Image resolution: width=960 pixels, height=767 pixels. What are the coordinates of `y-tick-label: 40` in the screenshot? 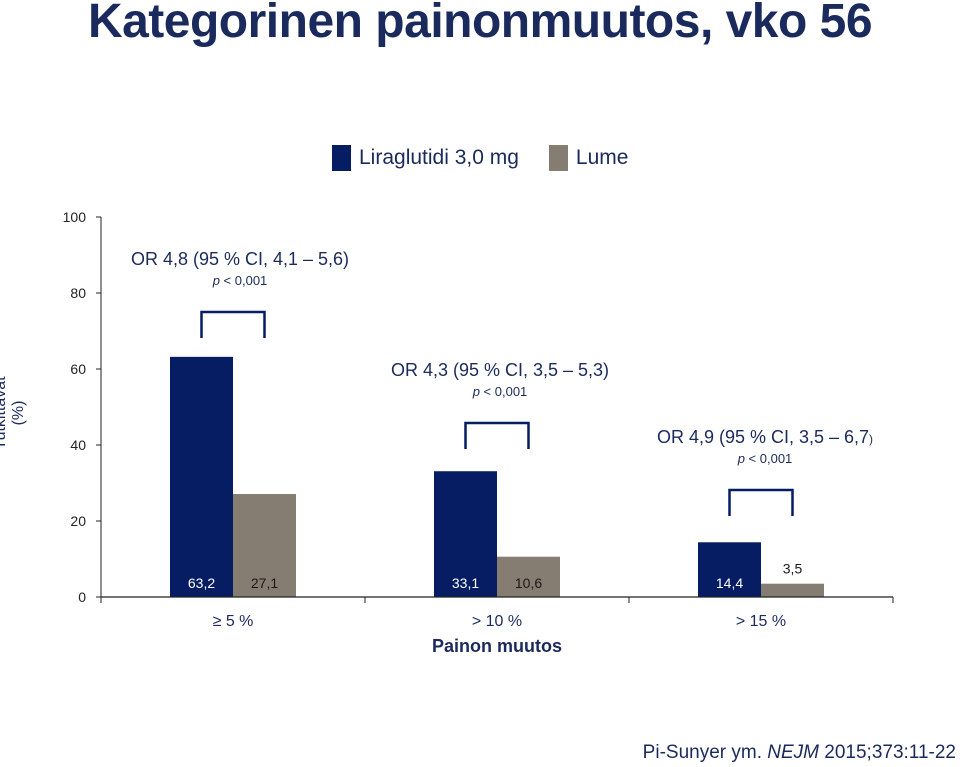 It's located at (78, 445).